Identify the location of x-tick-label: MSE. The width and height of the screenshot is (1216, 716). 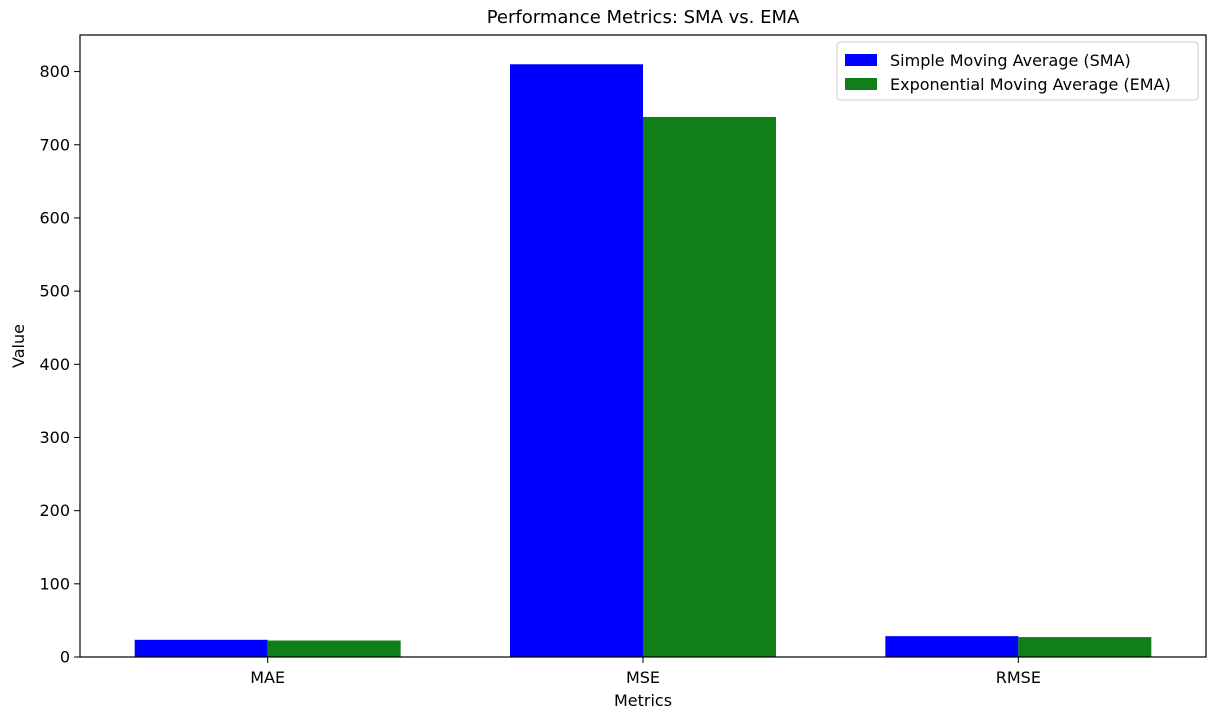
(643, 677).